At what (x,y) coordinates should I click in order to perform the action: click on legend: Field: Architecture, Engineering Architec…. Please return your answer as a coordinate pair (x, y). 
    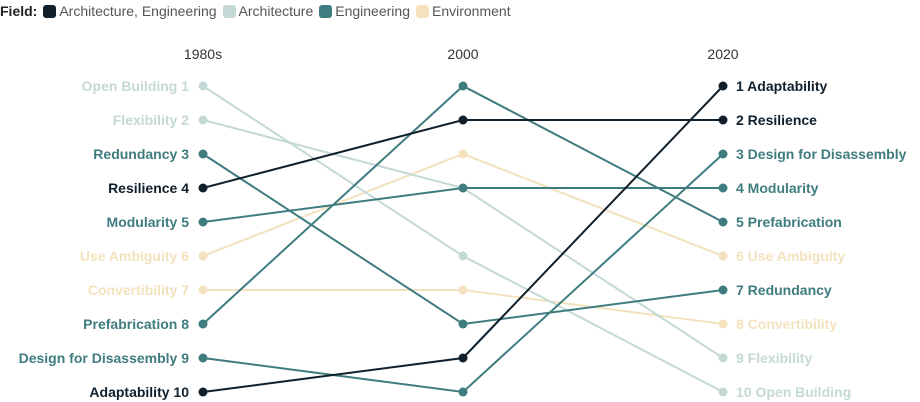
    Looking at the image, I should click on (258, 11).